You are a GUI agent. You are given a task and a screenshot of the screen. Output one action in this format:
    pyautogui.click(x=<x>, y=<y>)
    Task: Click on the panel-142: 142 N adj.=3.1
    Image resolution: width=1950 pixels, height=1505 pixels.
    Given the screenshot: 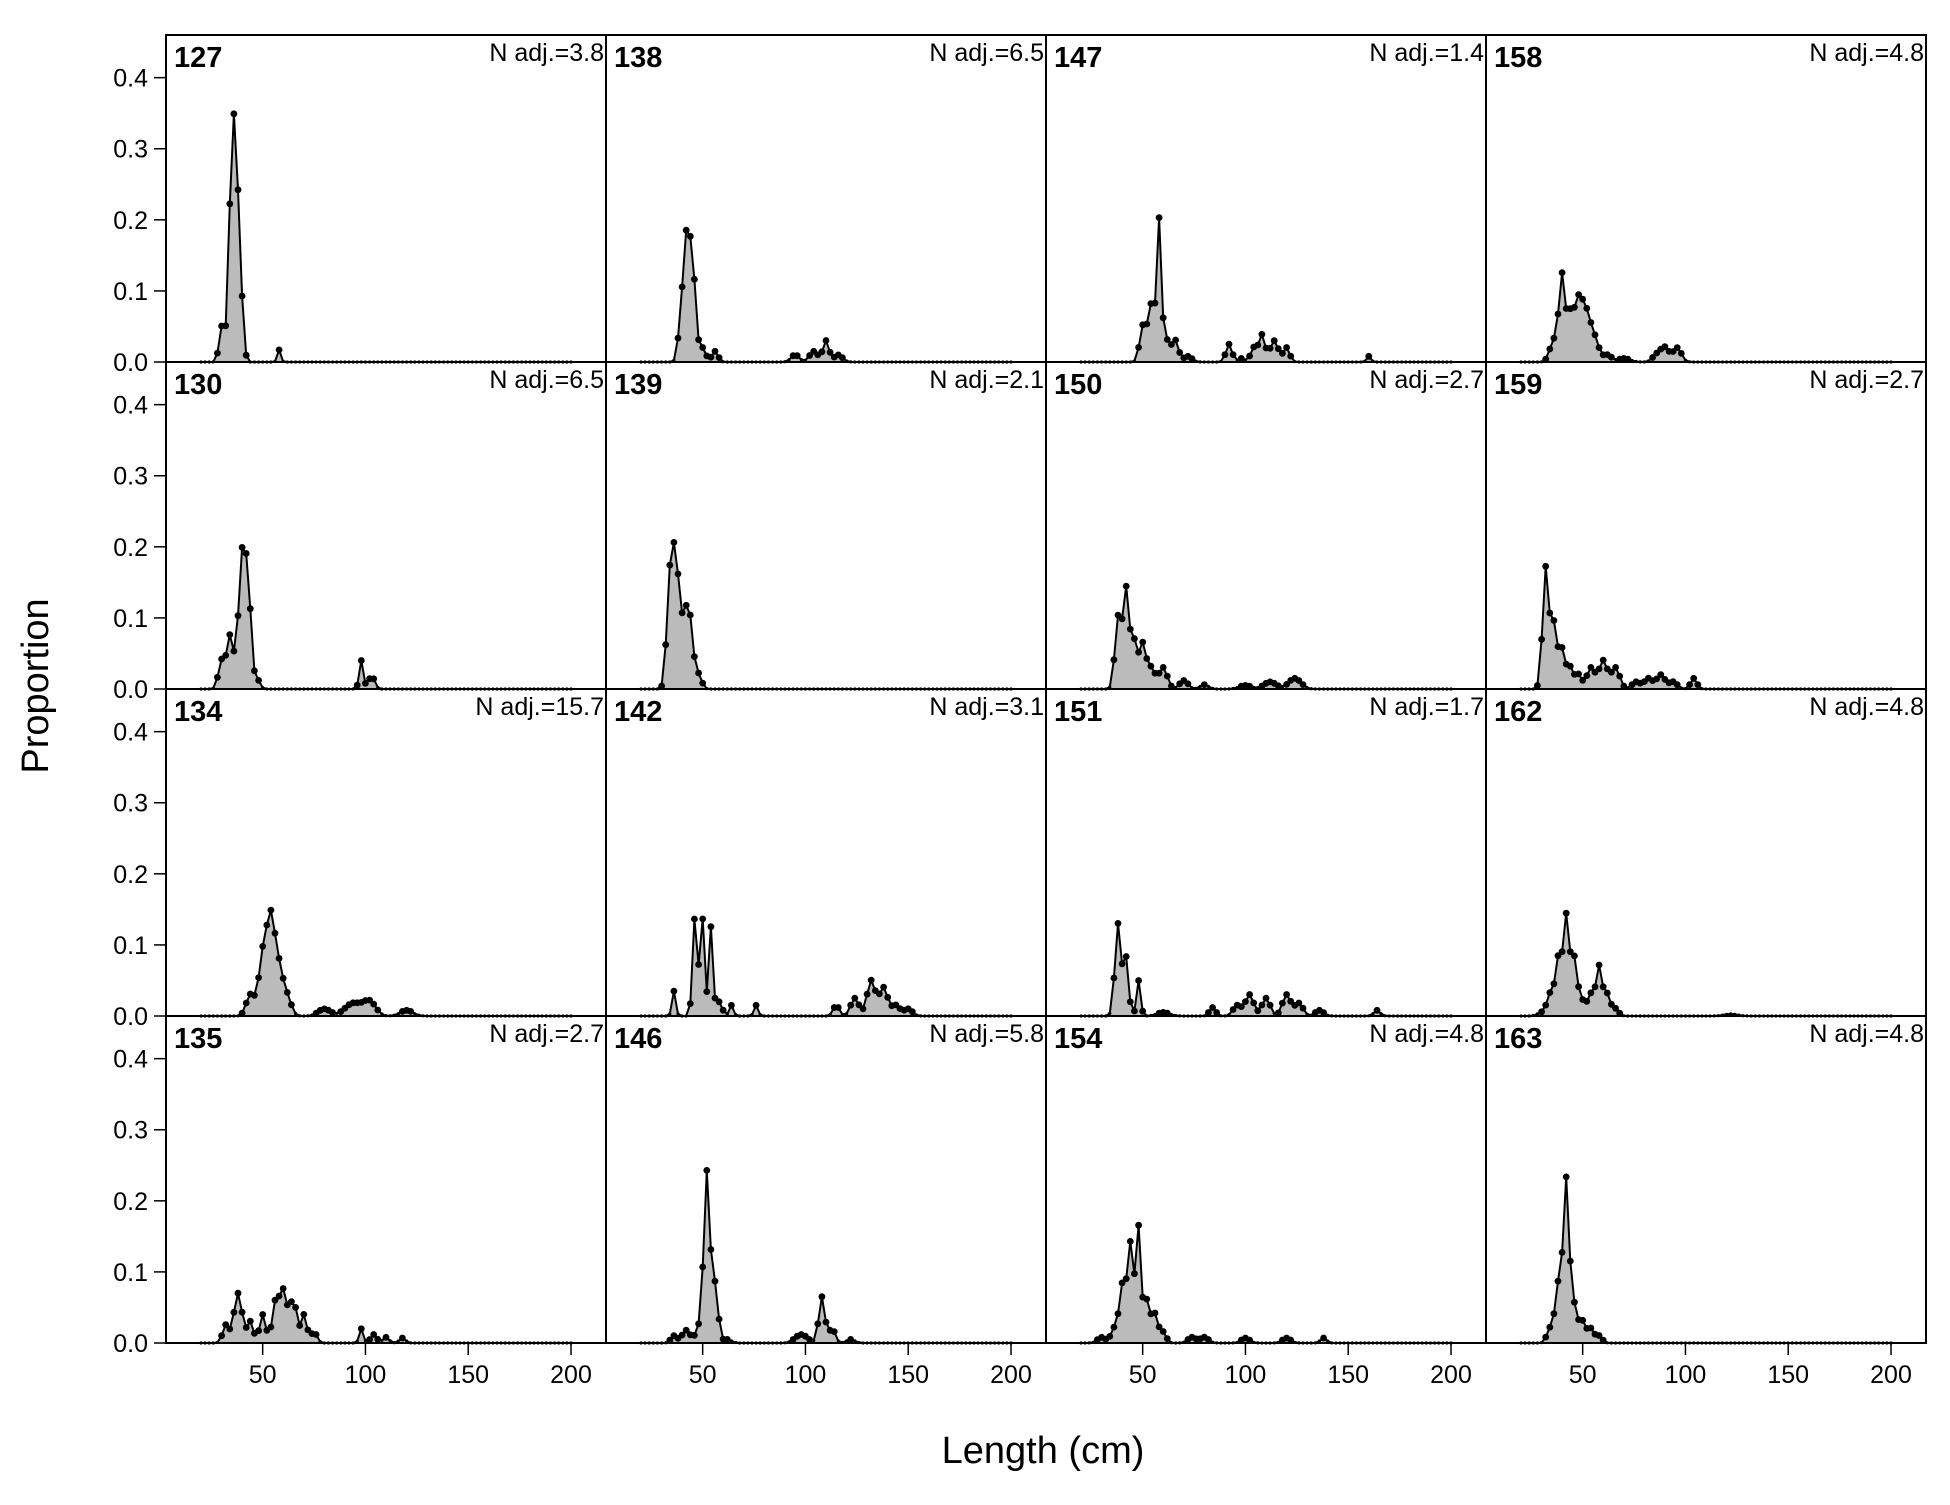 What is the action you would take?
    pyautogui.click(x=829, y=855)
    